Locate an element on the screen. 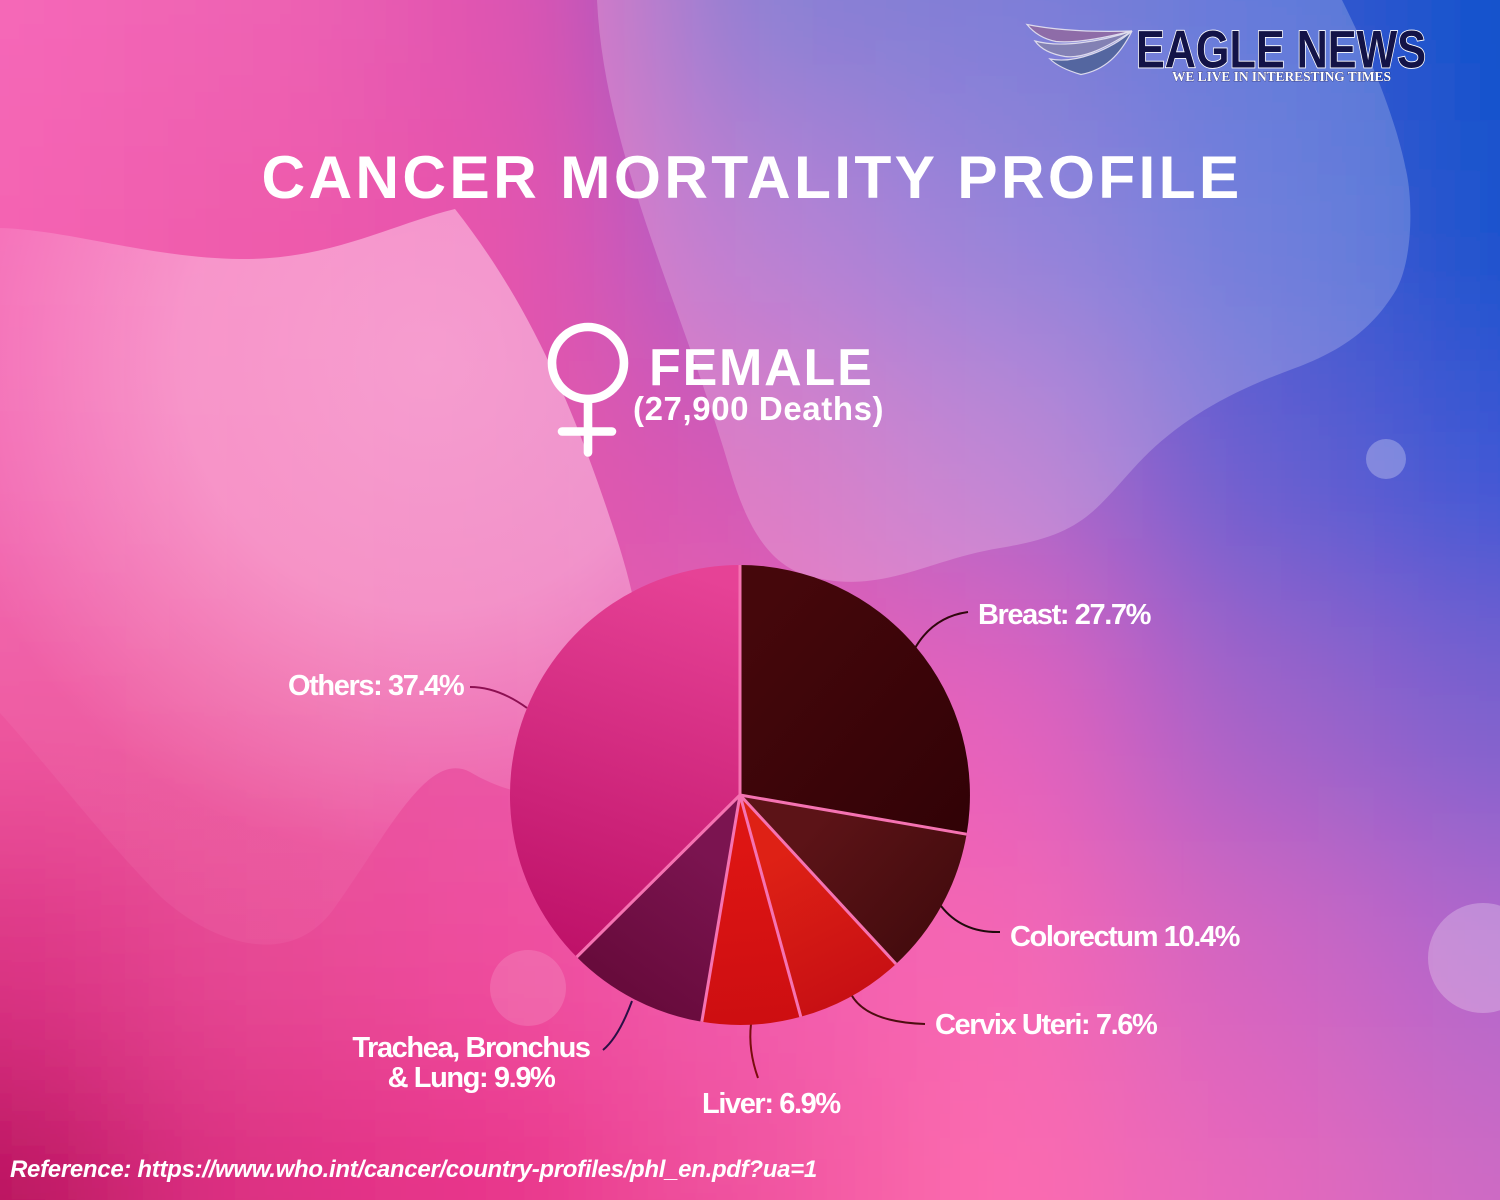  svg-text: EAGLE NEWS is located at coordinates (1281, 50).